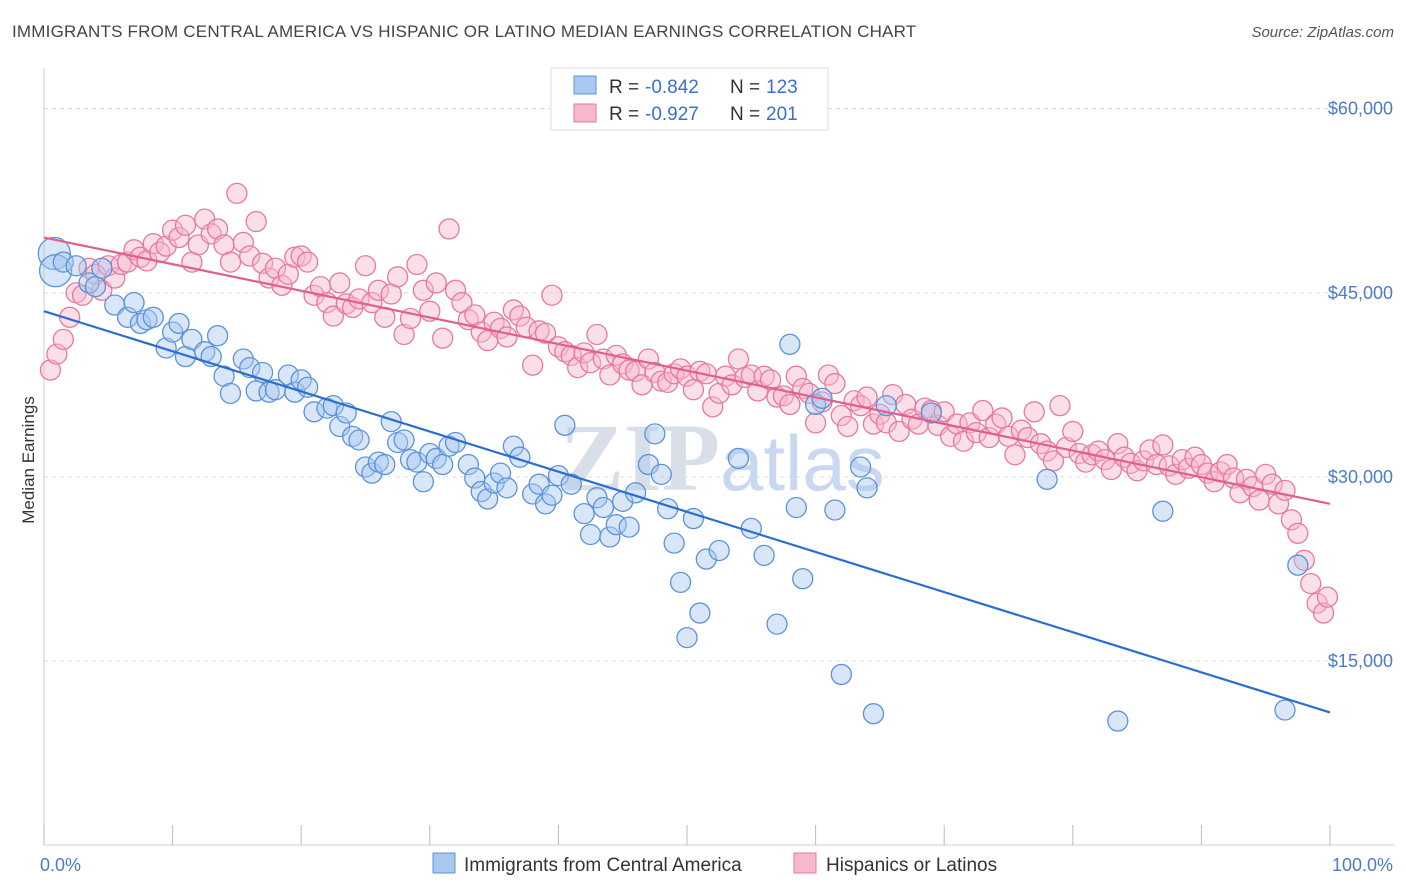 This screenshot has width=1406, height=892. Describe the element at coordinates (1362, 865) in the screenshot. I see `x-tick-label-end: 100.0%` at that location.